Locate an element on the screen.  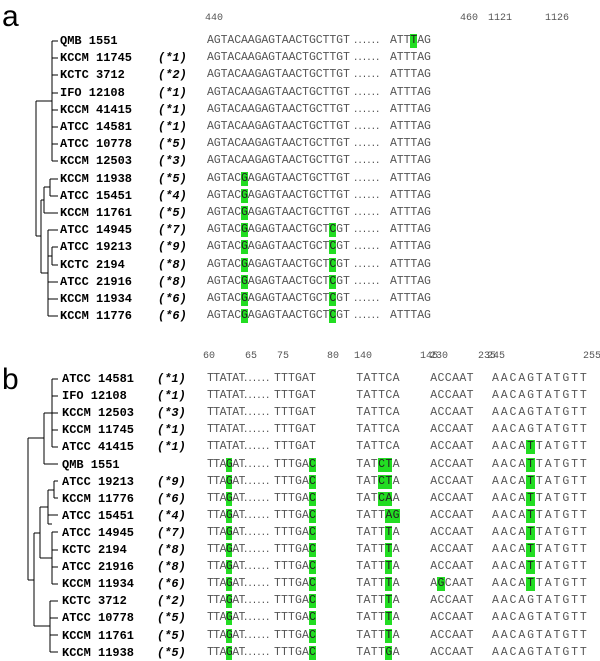
sequence: AGTACGAGAGTAACTGCTTGT is located at coordinates (278, 178).